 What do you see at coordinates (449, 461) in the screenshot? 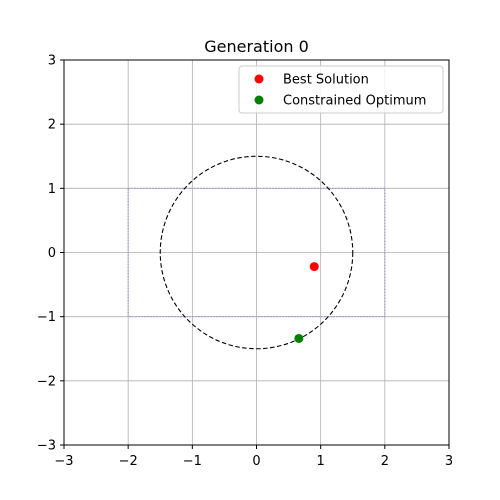
I see `x-tick-label-6: 3` at bounding box center [449, 461].